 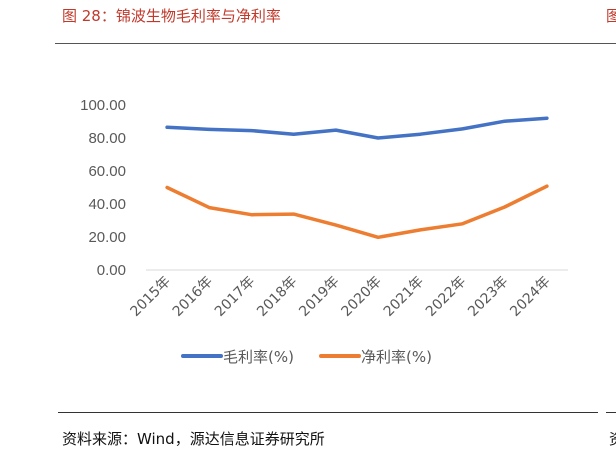 I want to click on x-tick-label: 2021年, so click(x=404, y=297).